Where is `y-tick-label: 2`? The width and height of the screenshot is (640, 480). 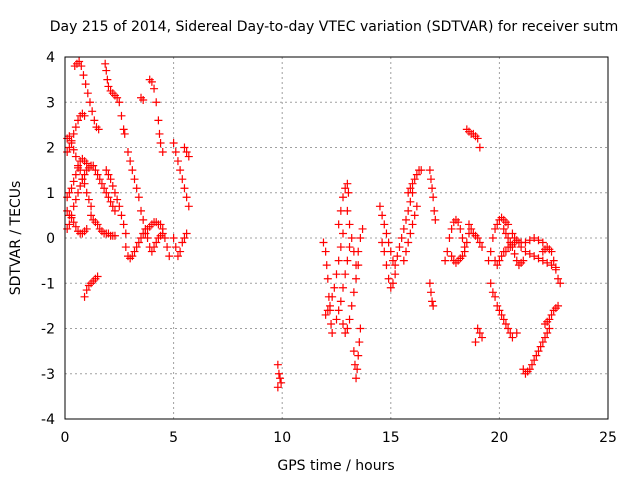
y-tick-label: 2 is located at coordinates (50, 149).